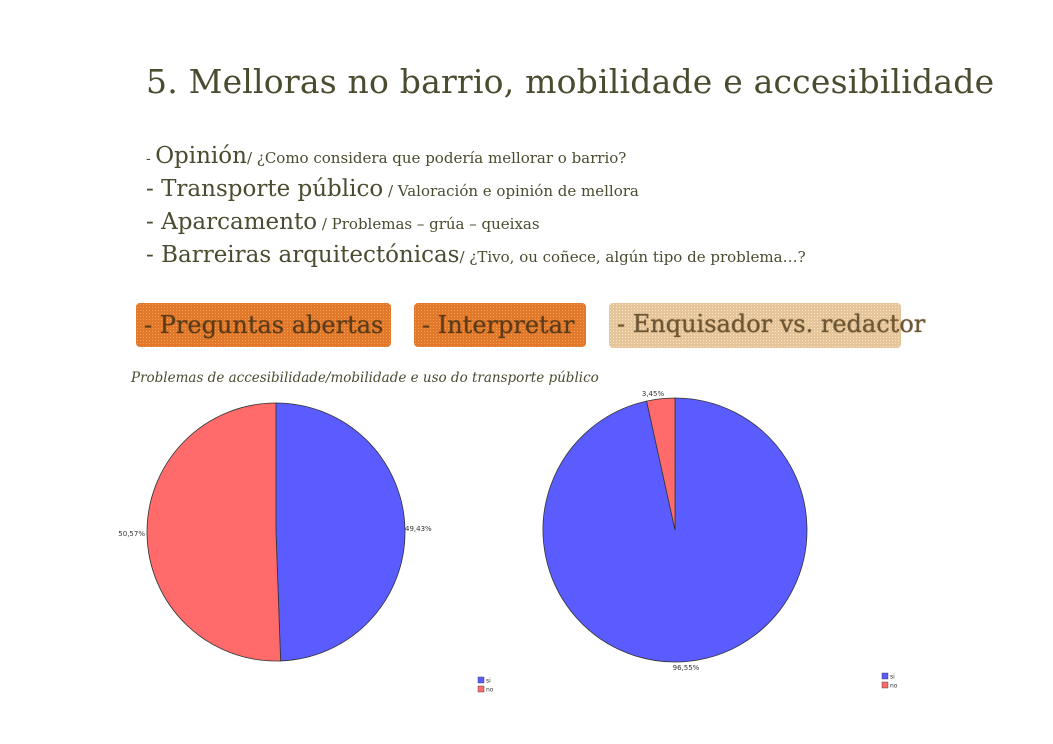 Image resolution: width=1053 pixels, height=744 pixels. I want to click on bullet-main: Opinión, so click(201, 156).